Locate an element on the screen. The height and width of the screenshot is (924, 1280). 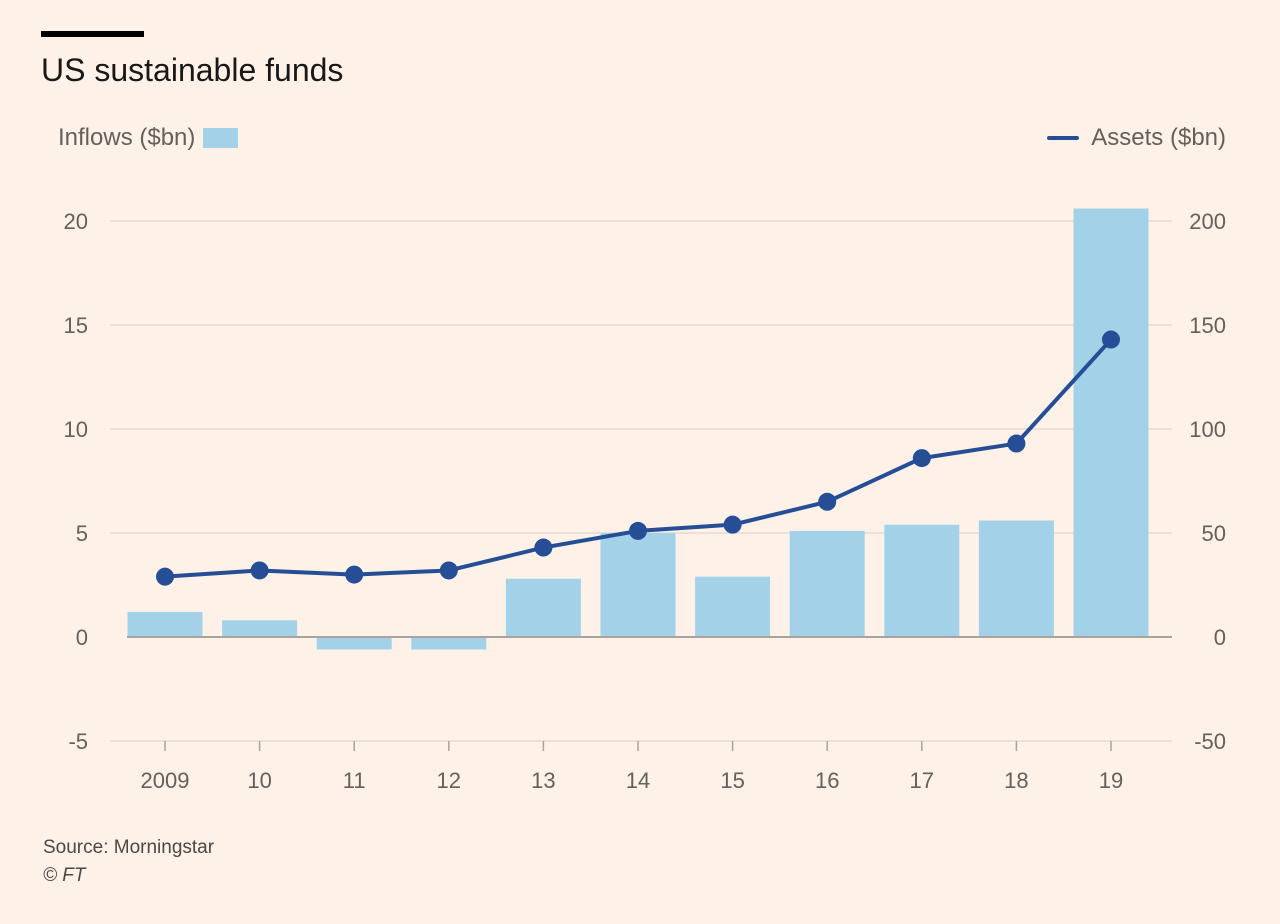
x-tick-label: 13 is located at coordinates (543, 780).